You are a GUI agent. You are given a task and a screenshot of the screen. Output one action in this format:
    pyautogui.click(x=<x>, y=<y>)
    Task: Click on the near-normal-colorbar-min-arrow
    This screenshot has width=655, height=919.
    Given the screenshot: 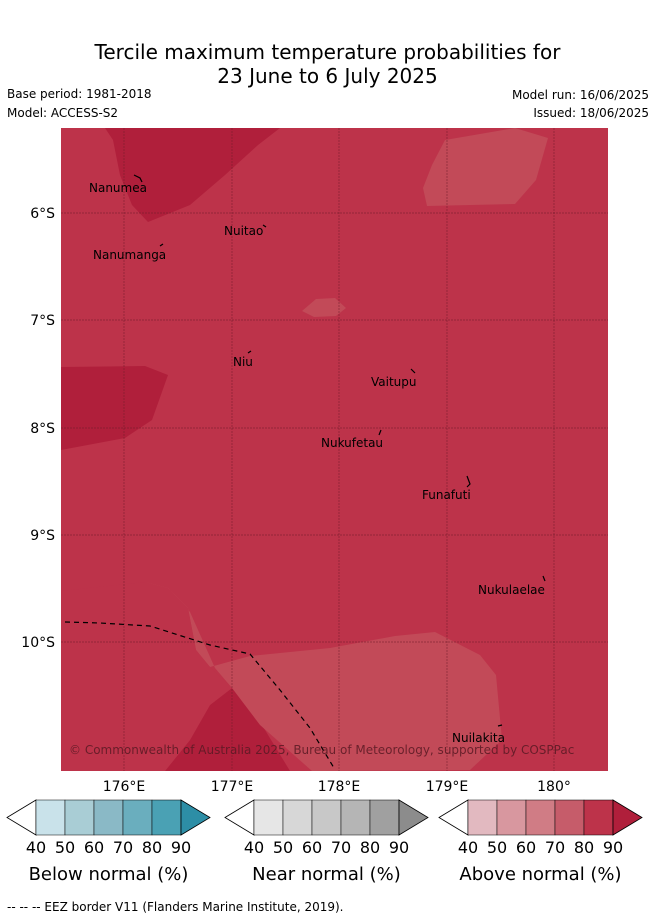 What is the action you would take?
    pyautogui.click(x=239, y=817)
    